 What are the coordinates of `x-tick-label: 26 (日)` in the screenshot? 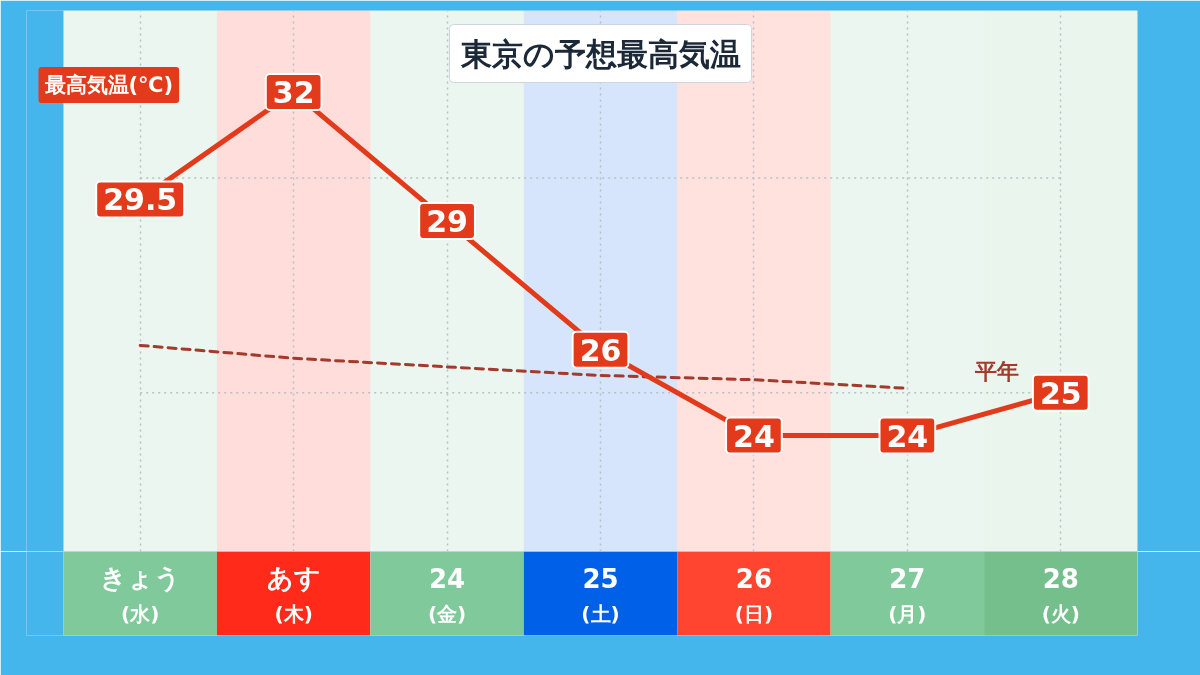 It's located at (754, 595).